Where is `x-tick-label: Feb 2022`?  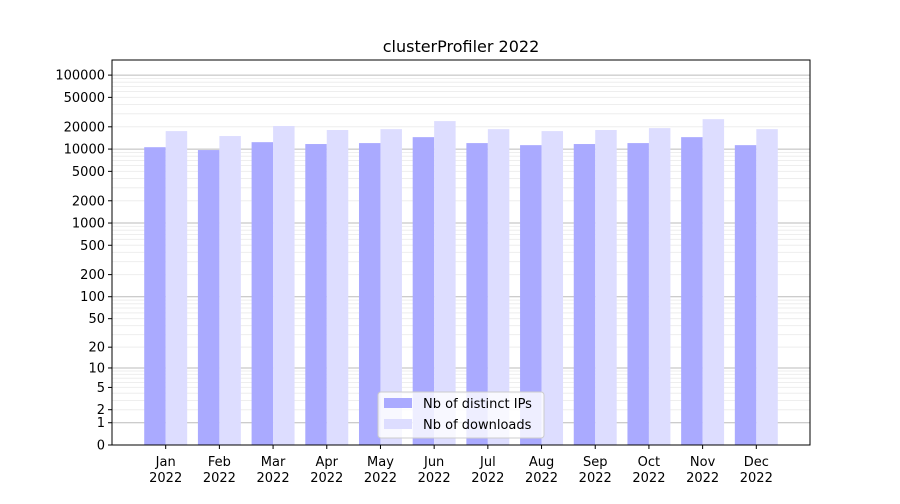 x-tick-label: Feb 2022 is located at coordinates (219, 470).